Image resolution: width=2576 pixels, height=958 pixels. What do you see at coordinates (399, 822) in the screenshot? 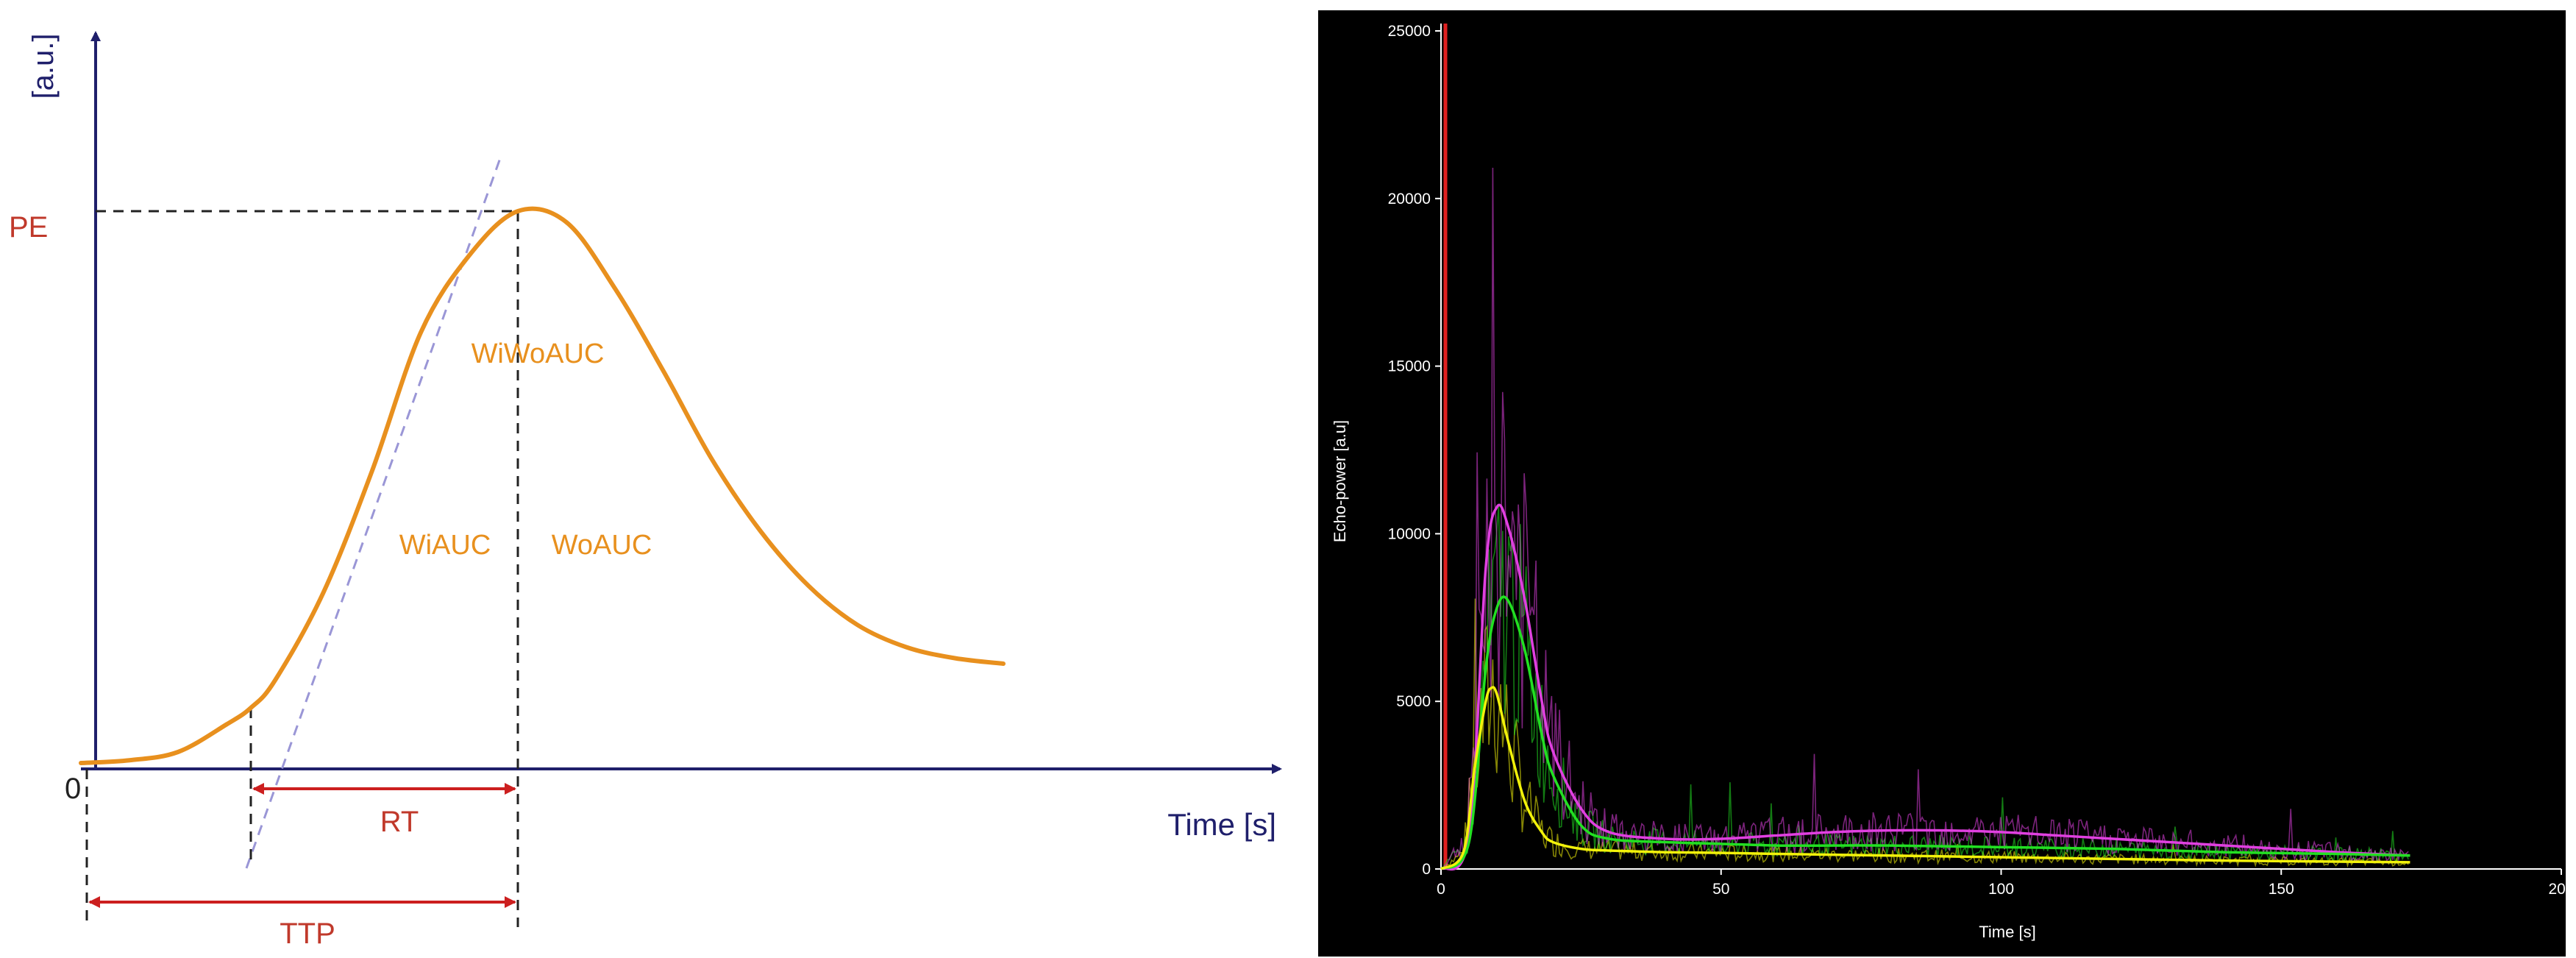
I see `rise-time-label: RT` at bounding box center [399, 822].